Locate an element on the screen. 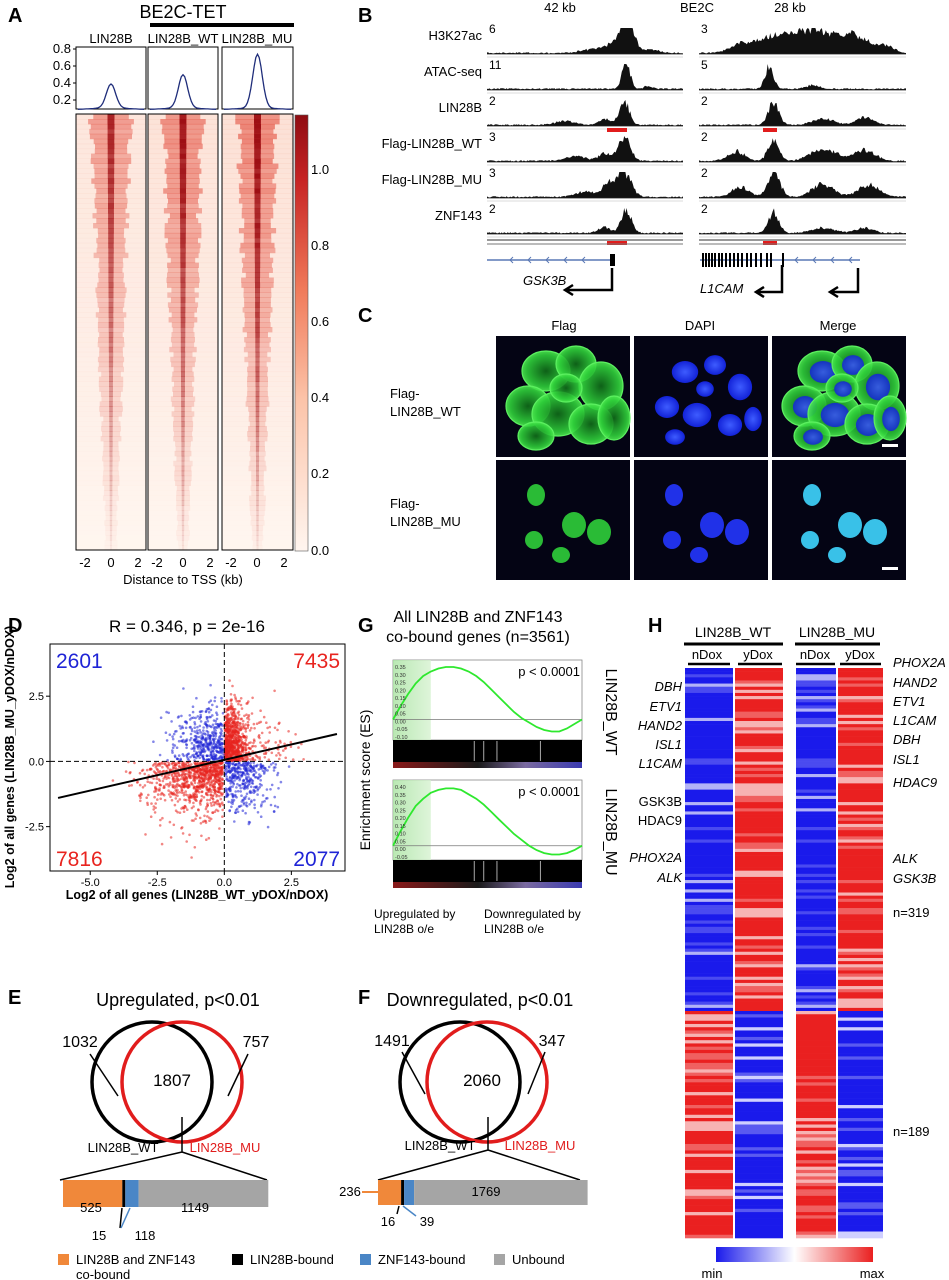 This screenshot has height=1280, width=949. venn-f-leader-wt is located at coordinates (413, 1073).